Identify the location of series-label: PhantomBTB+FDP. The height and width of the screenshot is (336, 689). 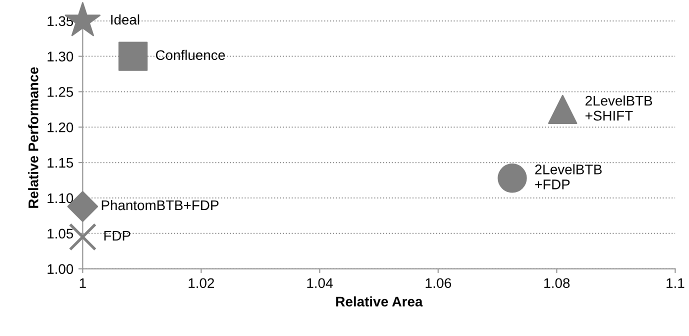
(160, 205).